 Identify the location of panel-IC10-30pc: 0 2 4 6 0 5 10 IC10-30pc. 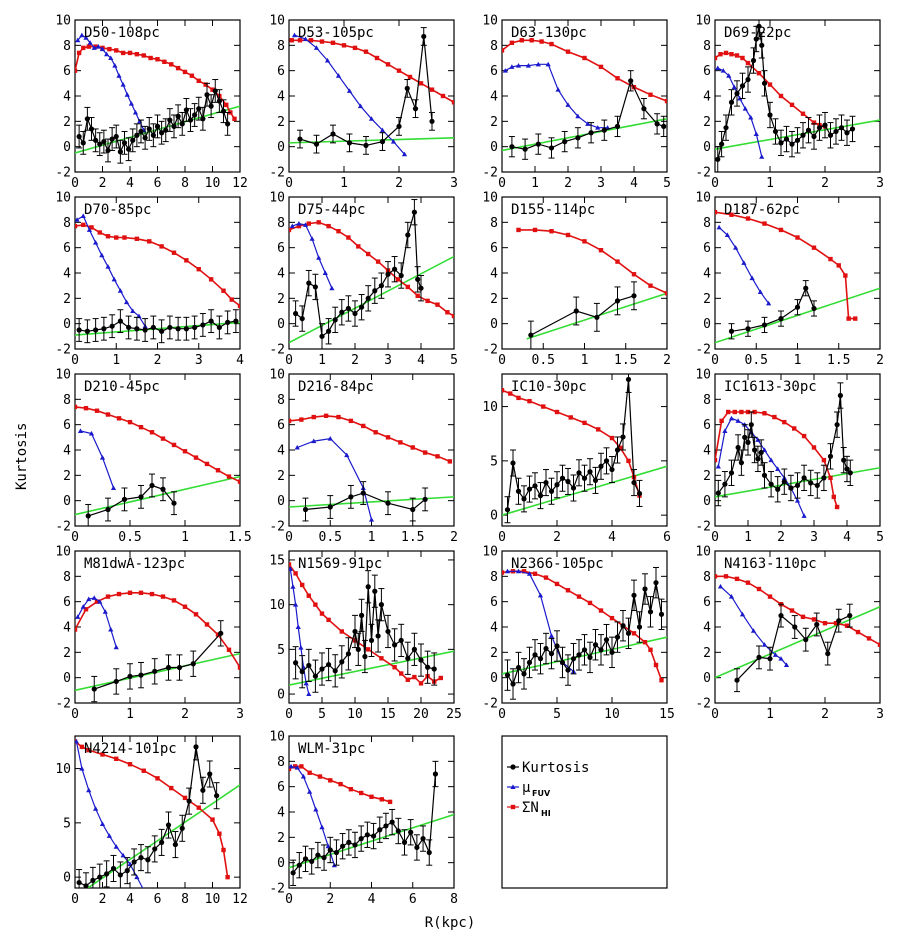
(576, 459).